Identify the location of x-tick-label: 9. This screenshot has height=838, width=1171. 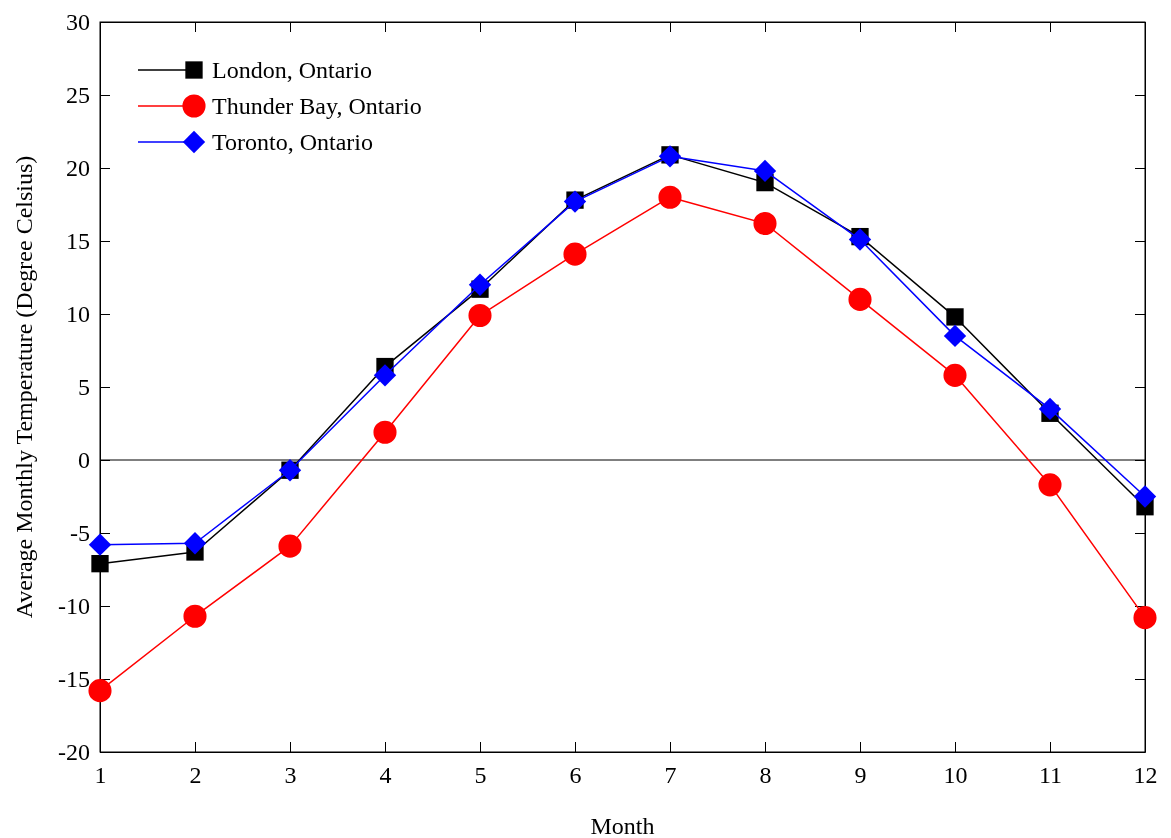
(860, 775).